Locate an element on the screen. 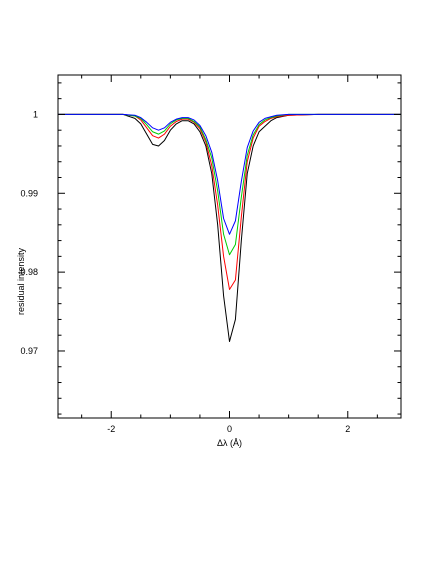  x-tick-label: 0 is located at coordinates (229, 429).